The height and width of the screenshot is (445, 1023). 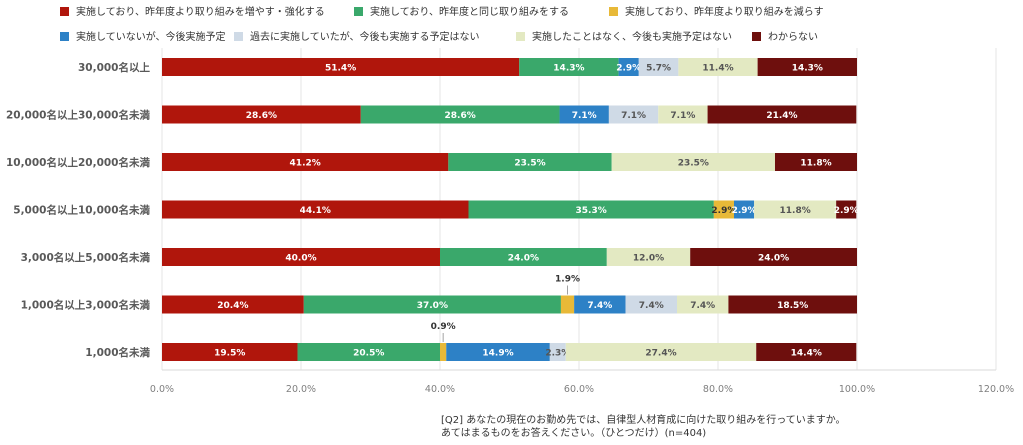 I want to click on x-tick-label: 0.0%, so click(x=162, y=389).